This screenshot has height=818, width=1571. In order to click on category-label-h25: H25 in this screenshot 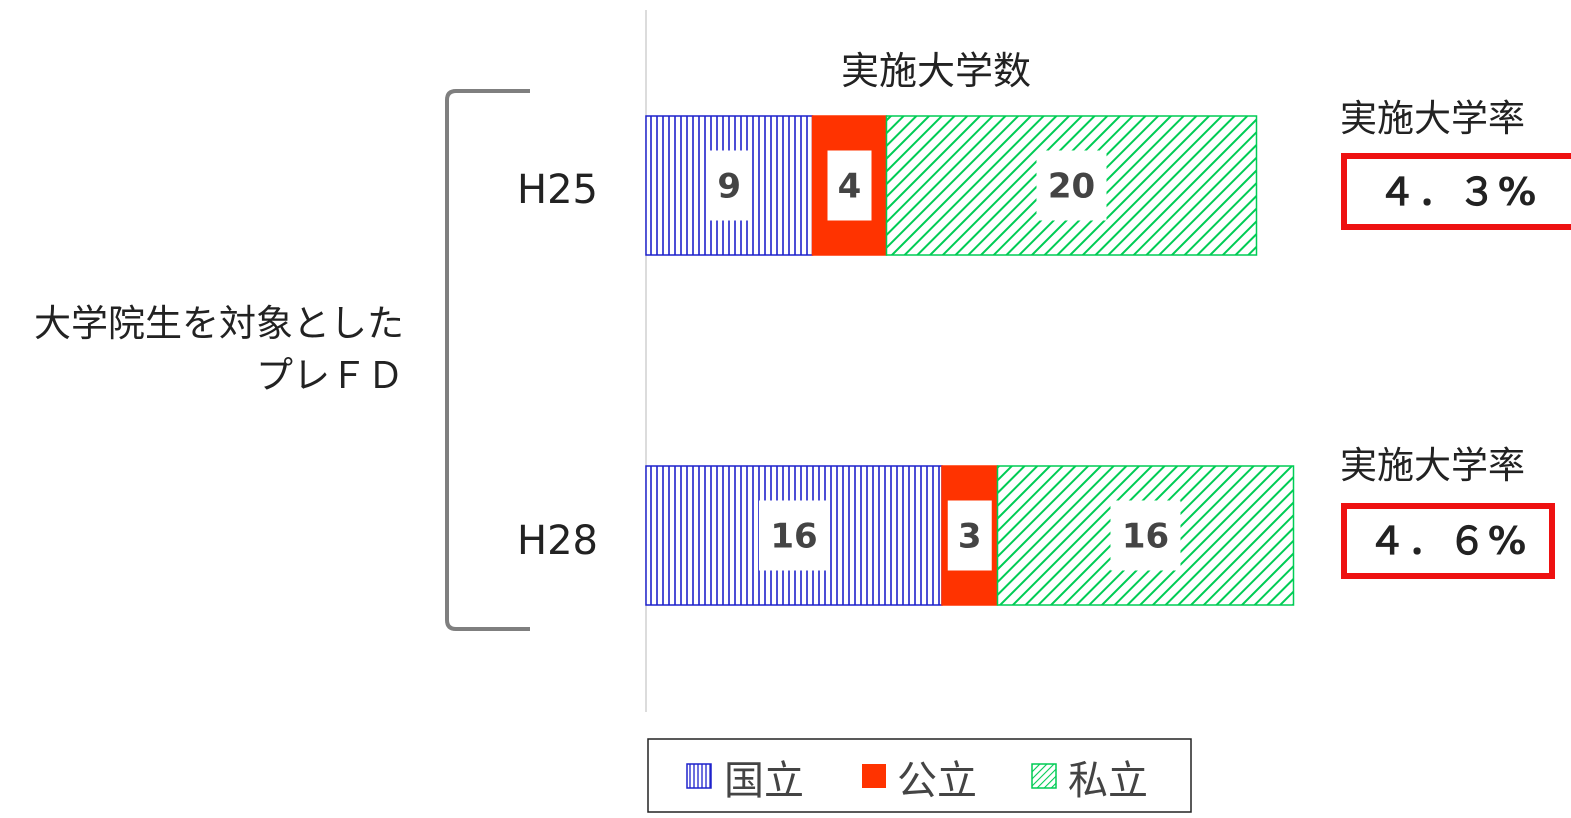, I will do `click(557, 190)`.